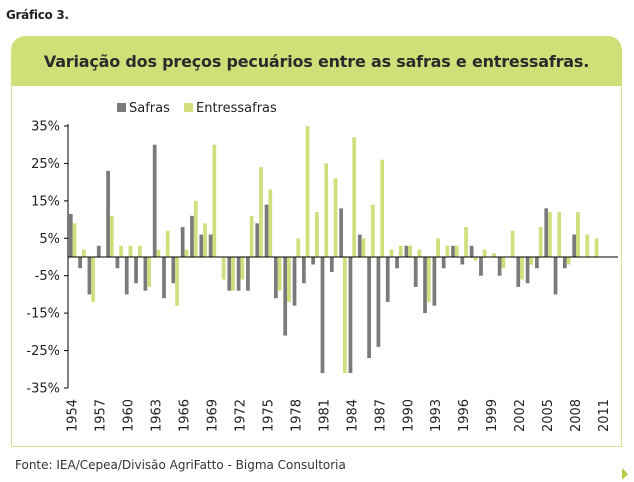 The height and width of the screenshot is (482, 634). Describe the element at coordinates (37, 15) in the screenshot. I see `figure-label: Gráfico 3.` at that location.